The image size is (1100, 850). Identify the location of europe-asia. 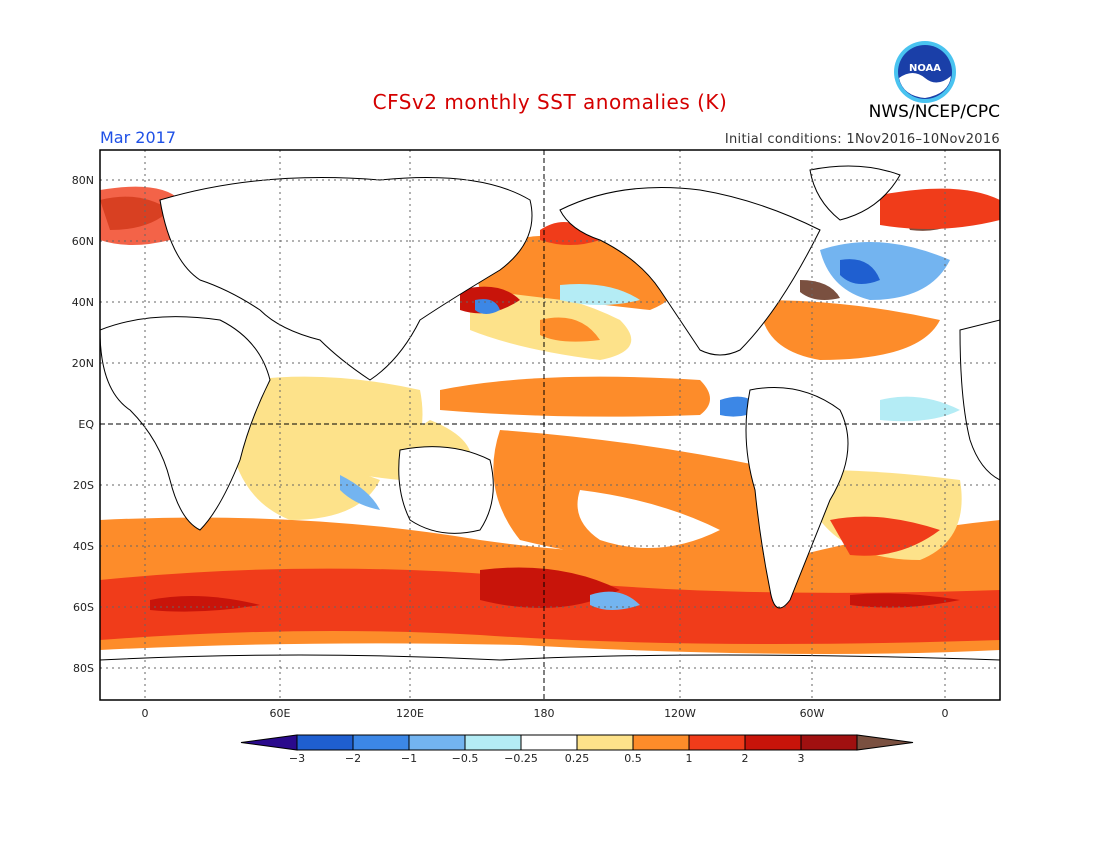
(346, 279).